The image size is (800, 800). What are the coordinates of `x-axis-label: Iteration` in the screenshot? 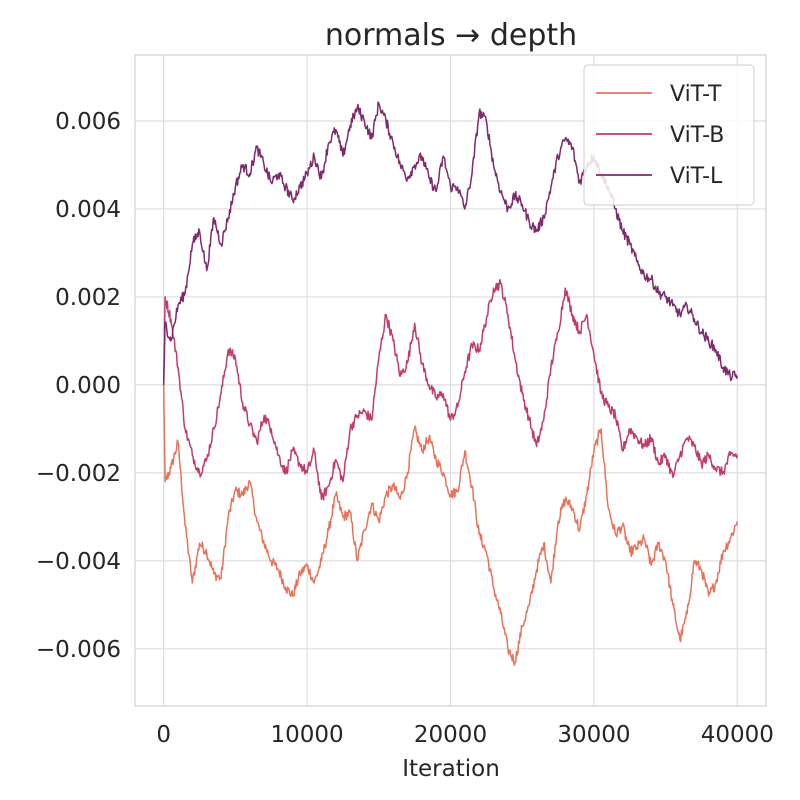 It's located at (451, 769).